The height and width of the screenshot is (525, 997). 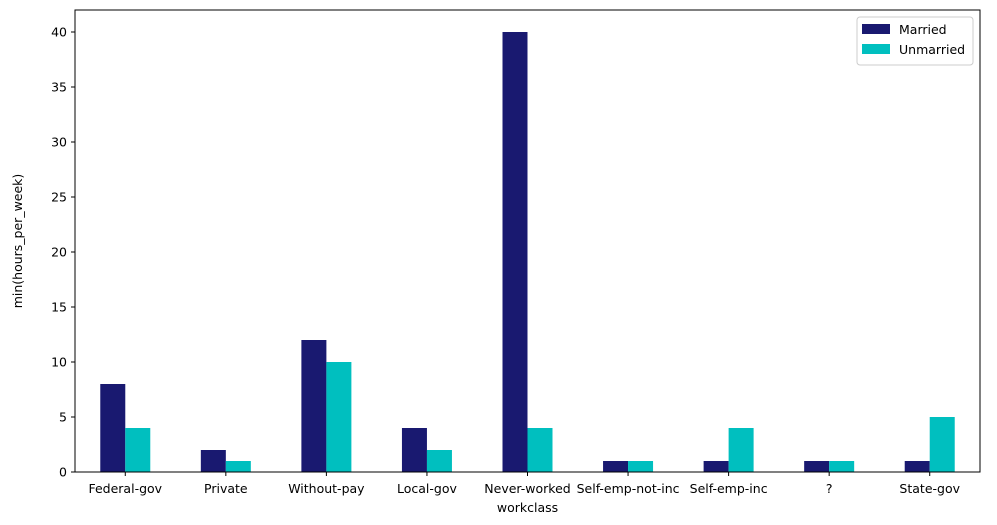 What do you see at coordinates (59, 307) in the screenshot?
I see `y-tick-label: 15` at bounding box center [59, 307].